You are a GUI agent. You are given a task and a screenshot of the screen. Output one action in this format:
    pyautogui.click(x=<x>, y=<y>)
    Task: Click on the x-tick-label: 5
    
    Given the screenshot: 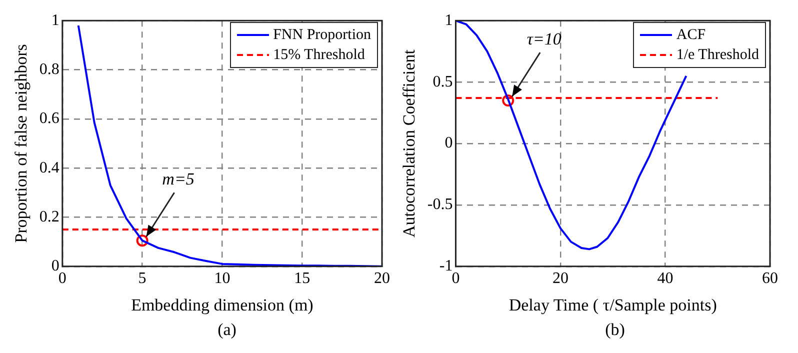 What is the action you would take?
    pyautogui.click(x=142, y=279)
    